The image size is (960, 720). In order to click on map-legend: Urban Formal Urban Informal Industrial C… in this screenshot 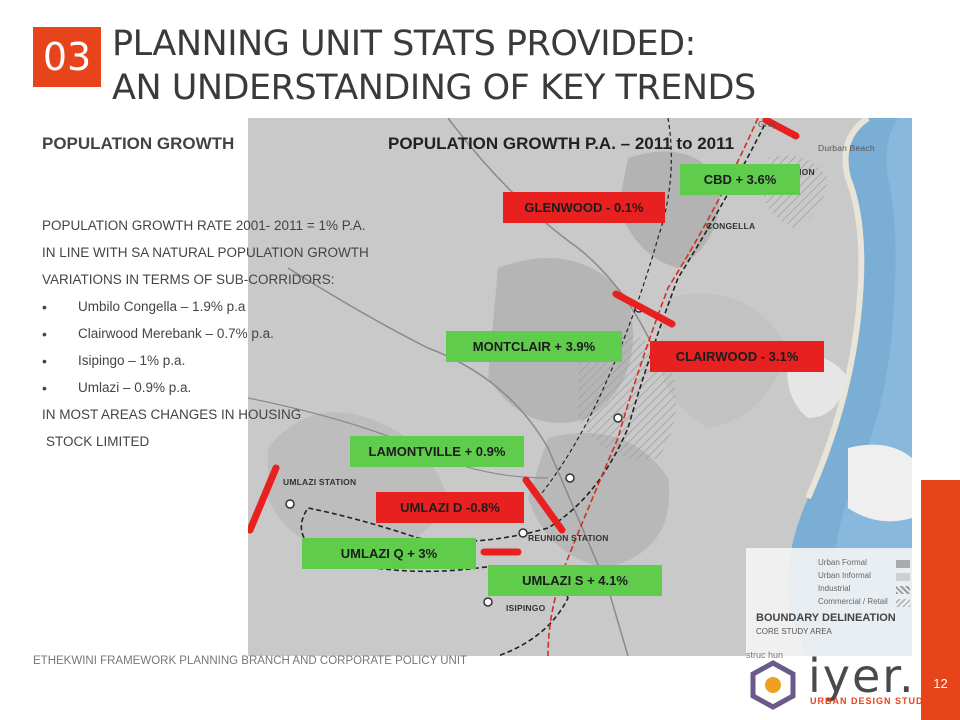, I will do `click(864, 584)`.